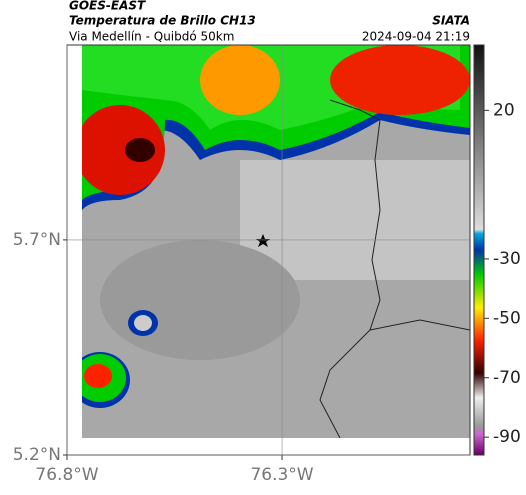 The image size is (526, 495). What do you see at coordinates (37, 240) in the screenshot?
I see `y-tick-label: 5.7°N` at bounding box center [37, 240].